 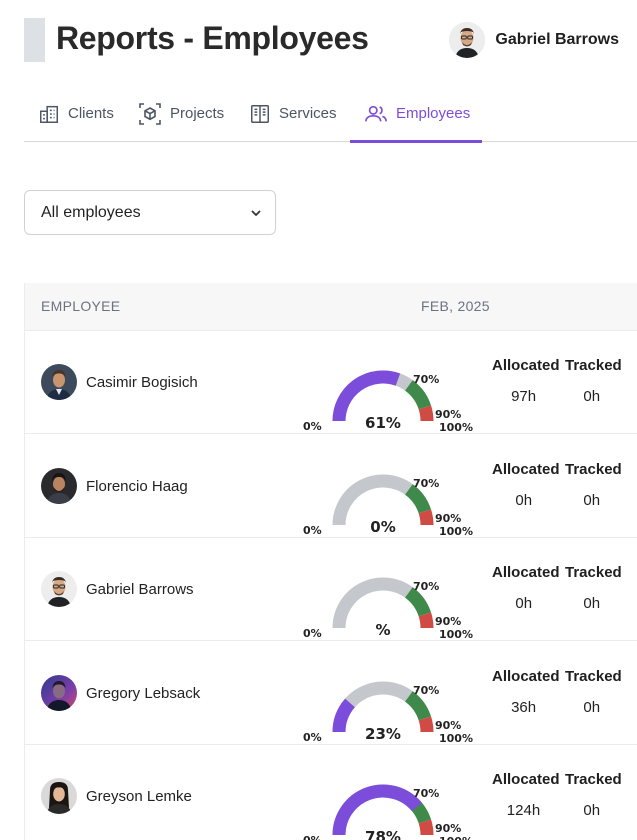 What do you see at coordinates (139, 796) in the screenshot?
I see `employee-name: Greyson Lemke` at bounding box center [139, 796].